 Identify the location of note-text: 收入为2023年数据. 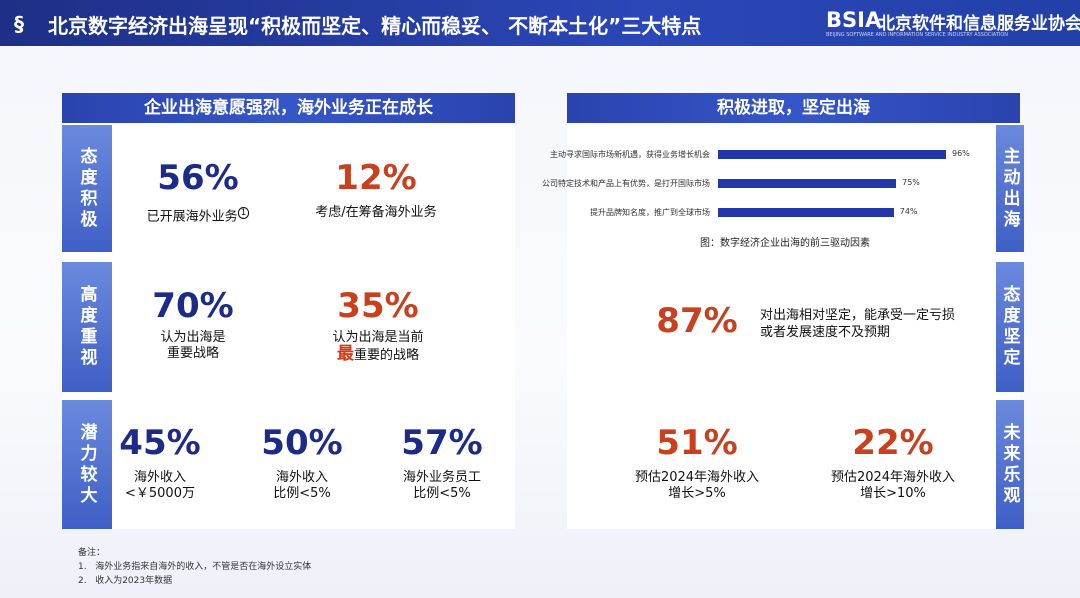
(134, 581).